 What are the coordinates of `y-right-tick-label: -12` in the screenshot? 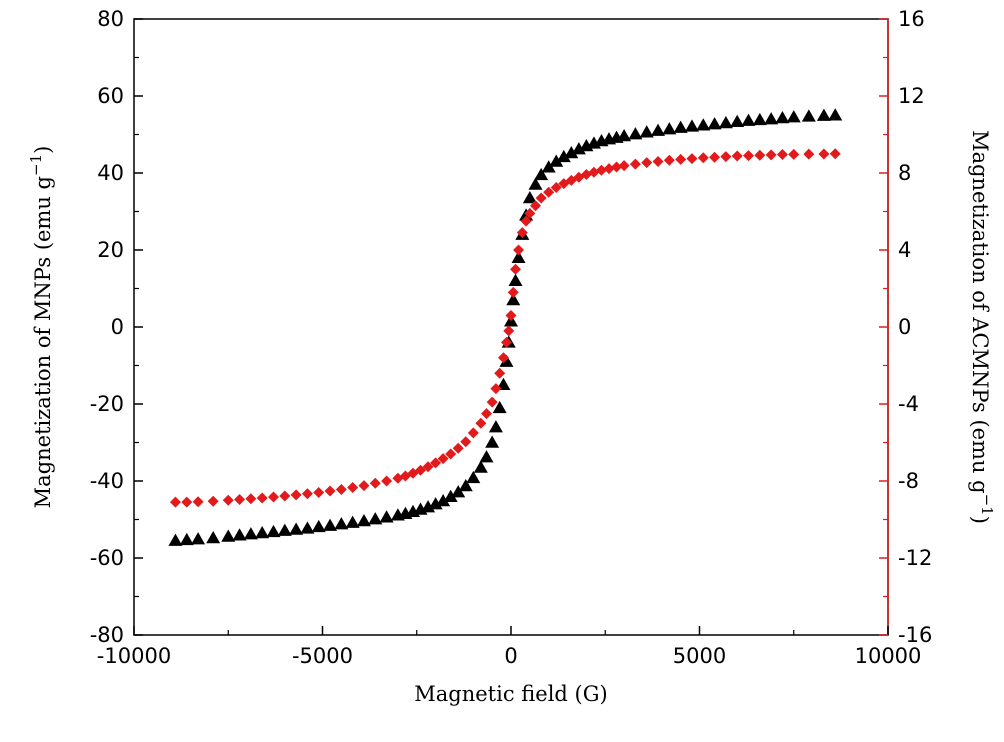 It's located at (915, 558).